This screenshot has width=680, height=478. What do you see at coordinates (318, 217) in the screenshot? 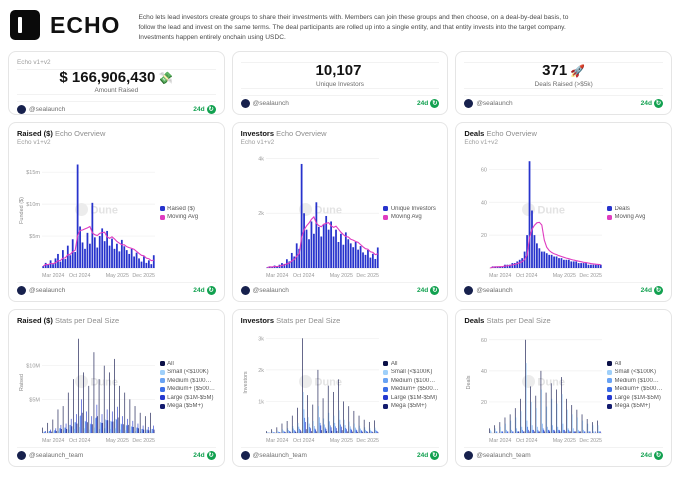
I see `chart-svg: 2k 4k Dune Mar 2024 Oct 2024 May 2025 Dec 2025` at bounding box center [318, 217].